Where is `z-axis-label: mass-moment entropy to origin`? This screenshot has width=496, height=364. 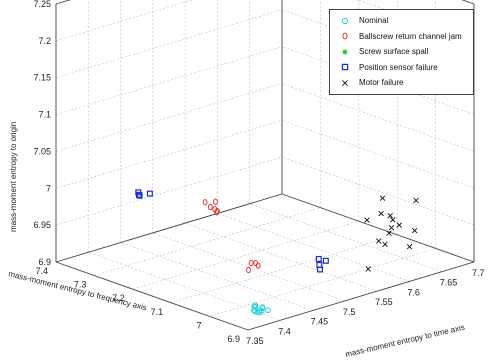
z-axis-label: mass-moment entropy to origin is located at coordinates (13, 177).